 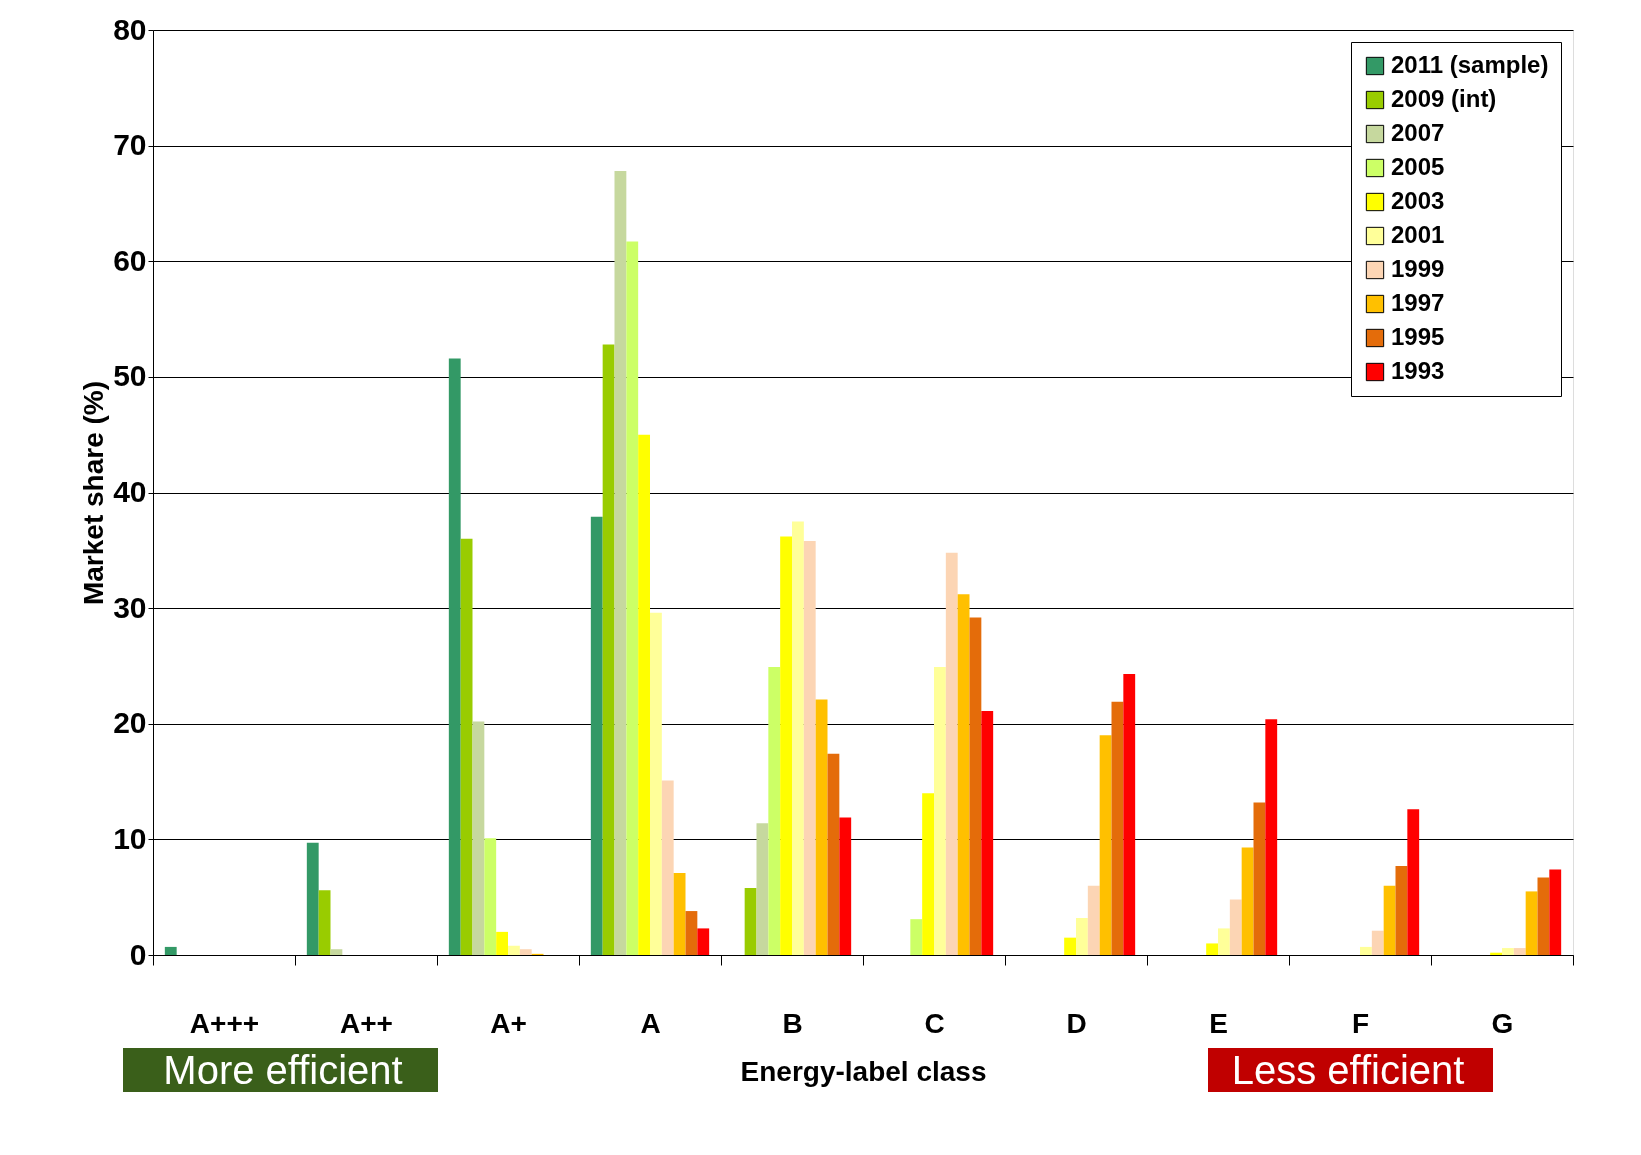 I want to click on legend-label: 1995, so click(x=1418, y=336).